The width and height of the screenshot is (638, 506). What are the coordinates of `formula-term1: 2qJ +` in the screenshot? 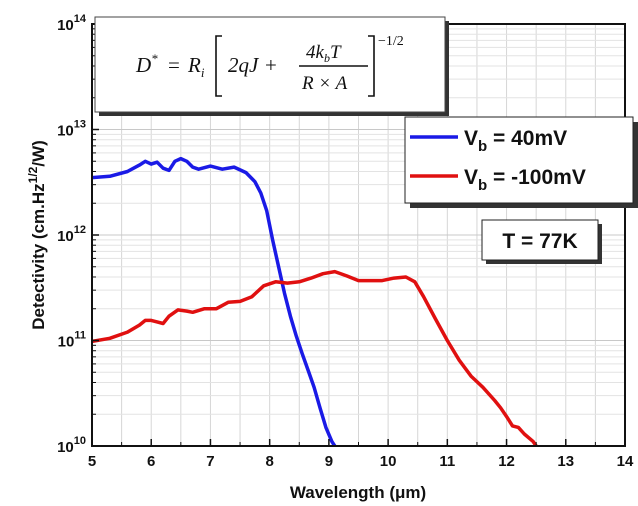 It's located at (253, 65).